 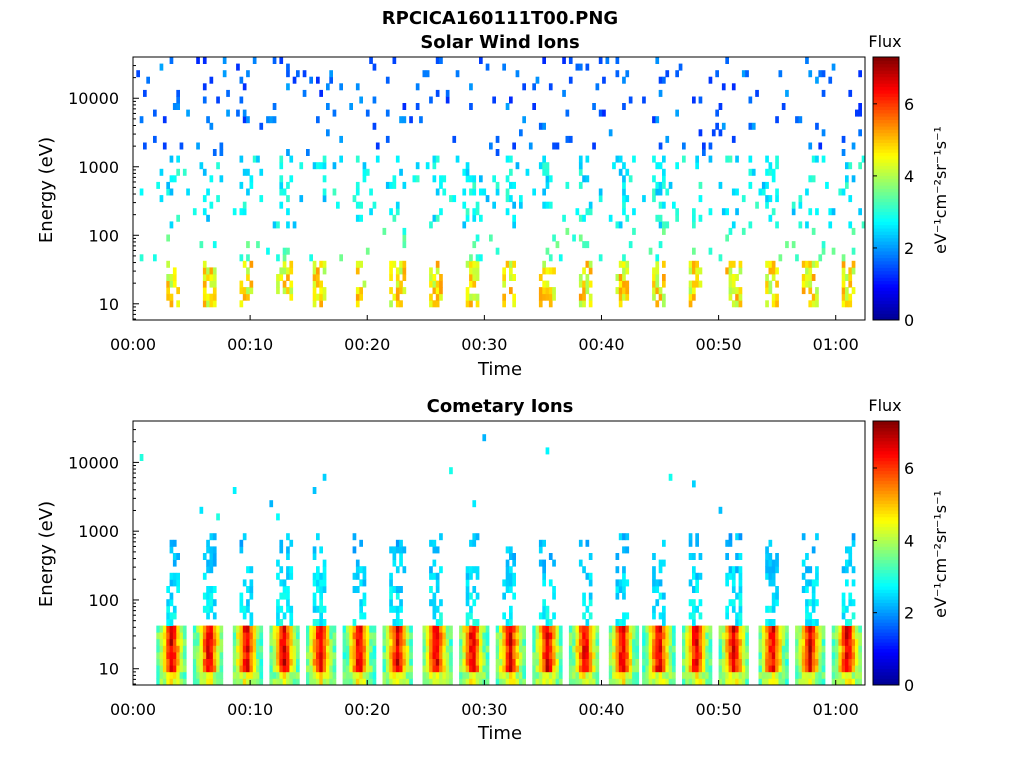 I want to click on x-tick-label: 00:30, so click(x=484, y=344).